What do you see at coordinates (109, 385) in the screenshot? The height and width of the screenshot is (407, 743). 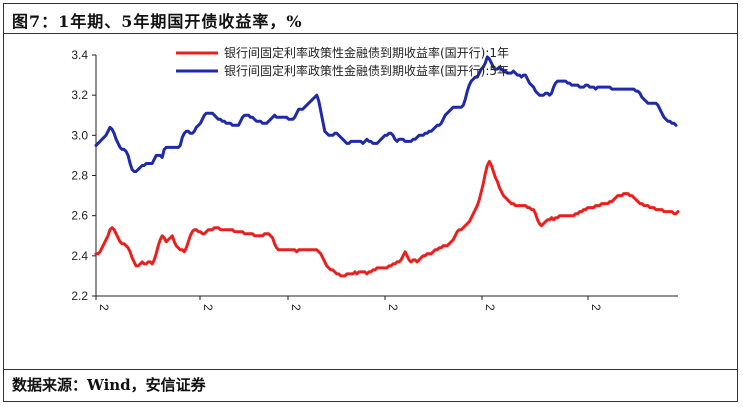 I see `source-note: 数据来源：Wind，安信证券` at bounding box center [109, 385].